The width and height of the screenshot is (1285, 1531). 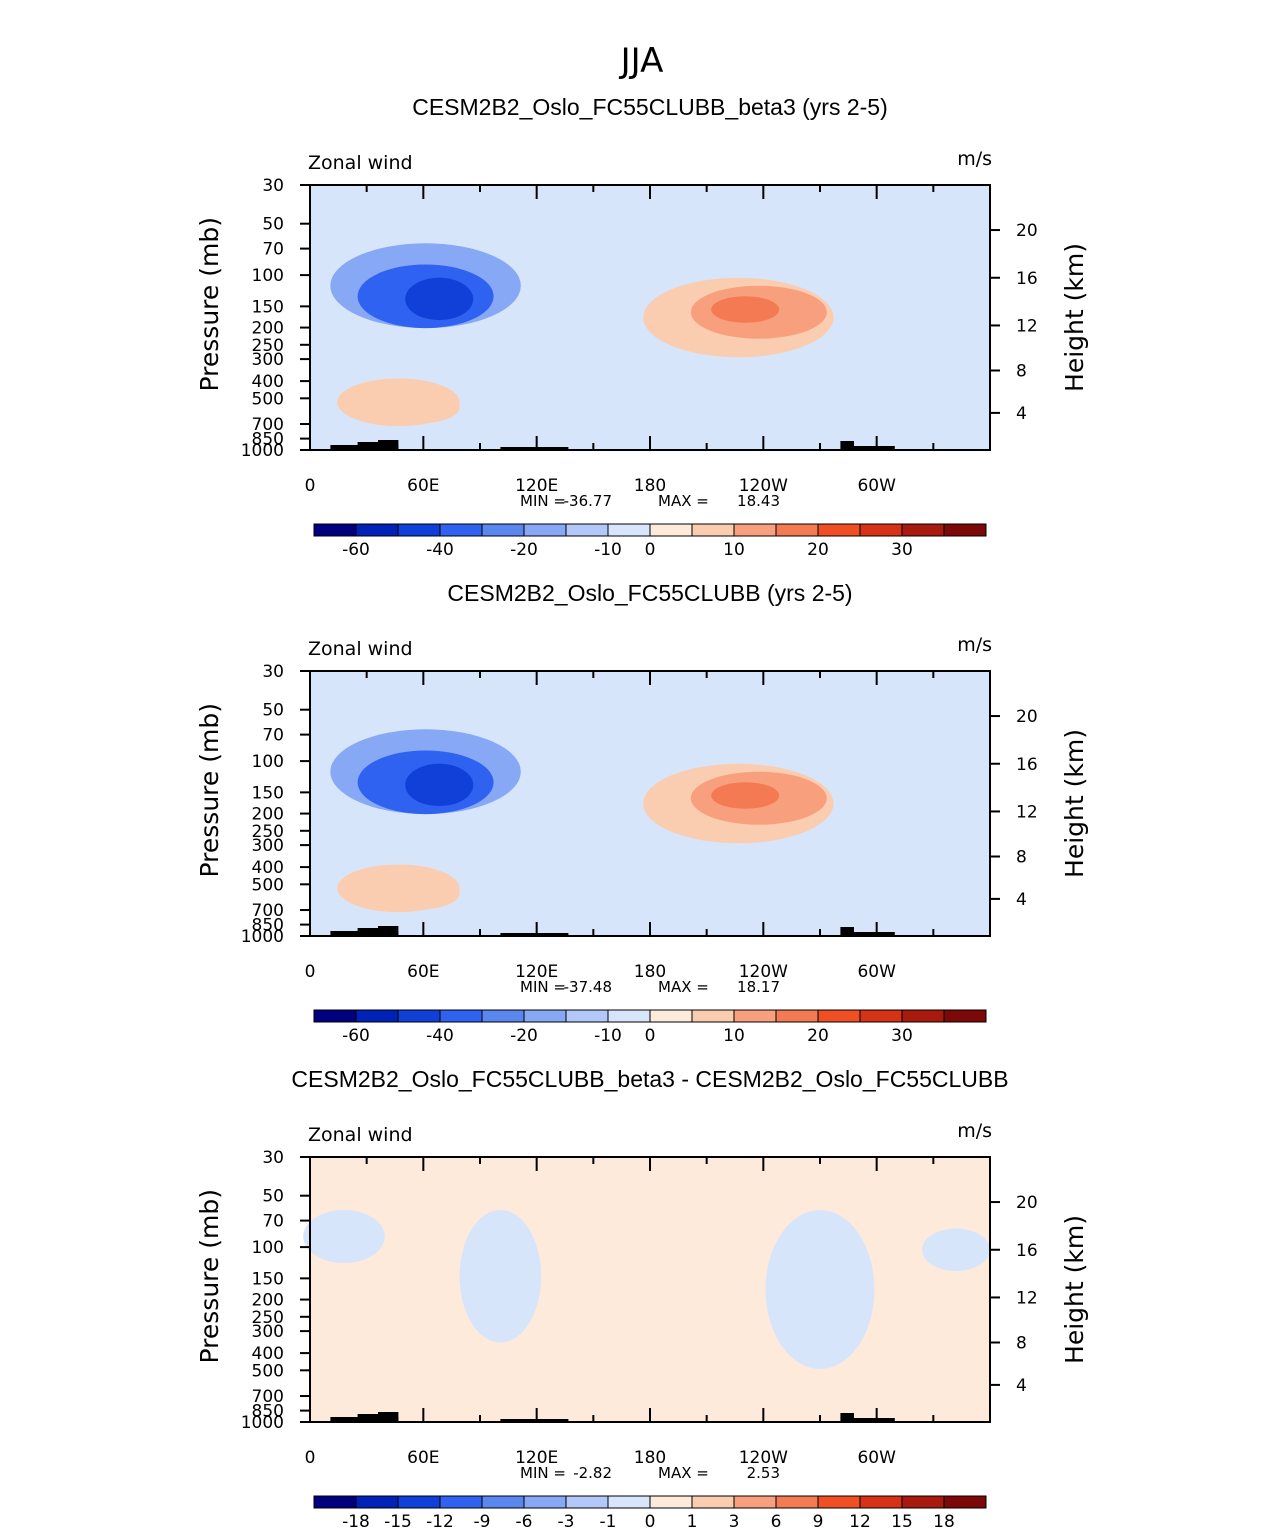 What do you see at coordinates (763, 486) in the screenshot?
I see `x-tick-label: 120W` at bounding box center [763, 486].